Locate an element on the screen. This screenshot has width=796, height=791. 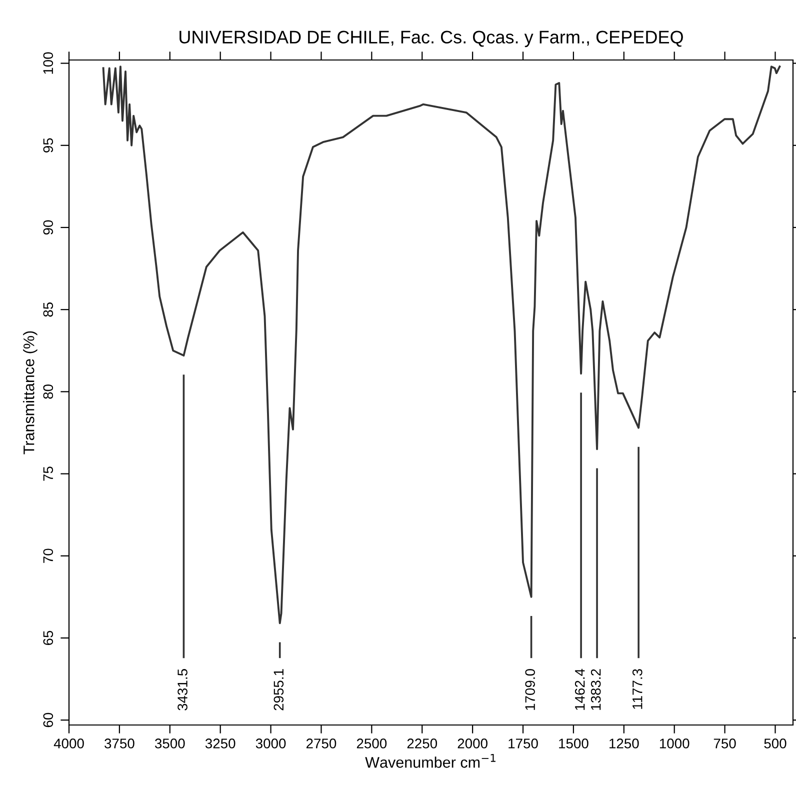
y-tick-label: 60 is located at coordinates (48, 720).